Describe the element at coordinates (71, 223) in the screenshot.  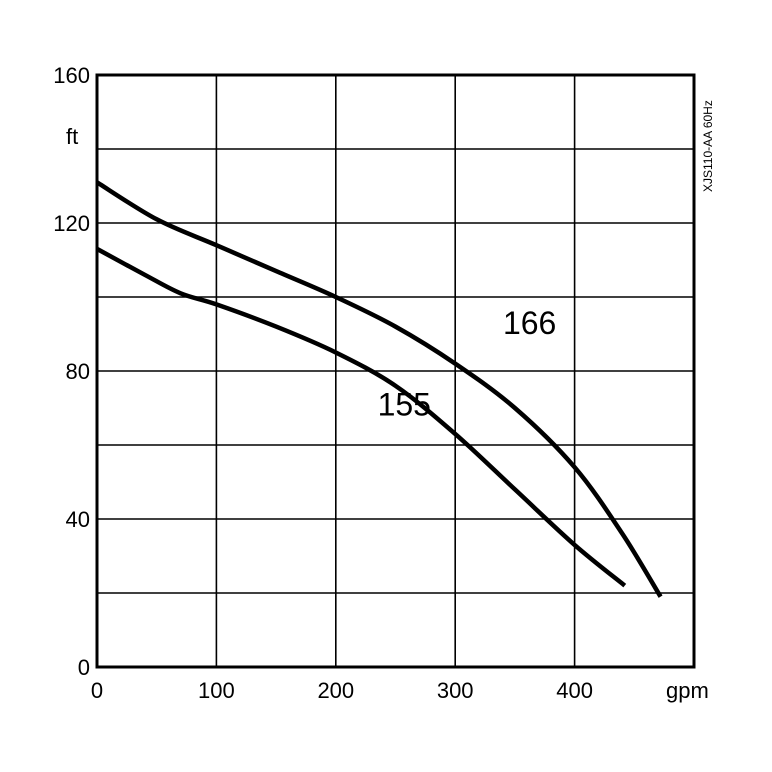
I see `y-tick-label: 120` at that location.